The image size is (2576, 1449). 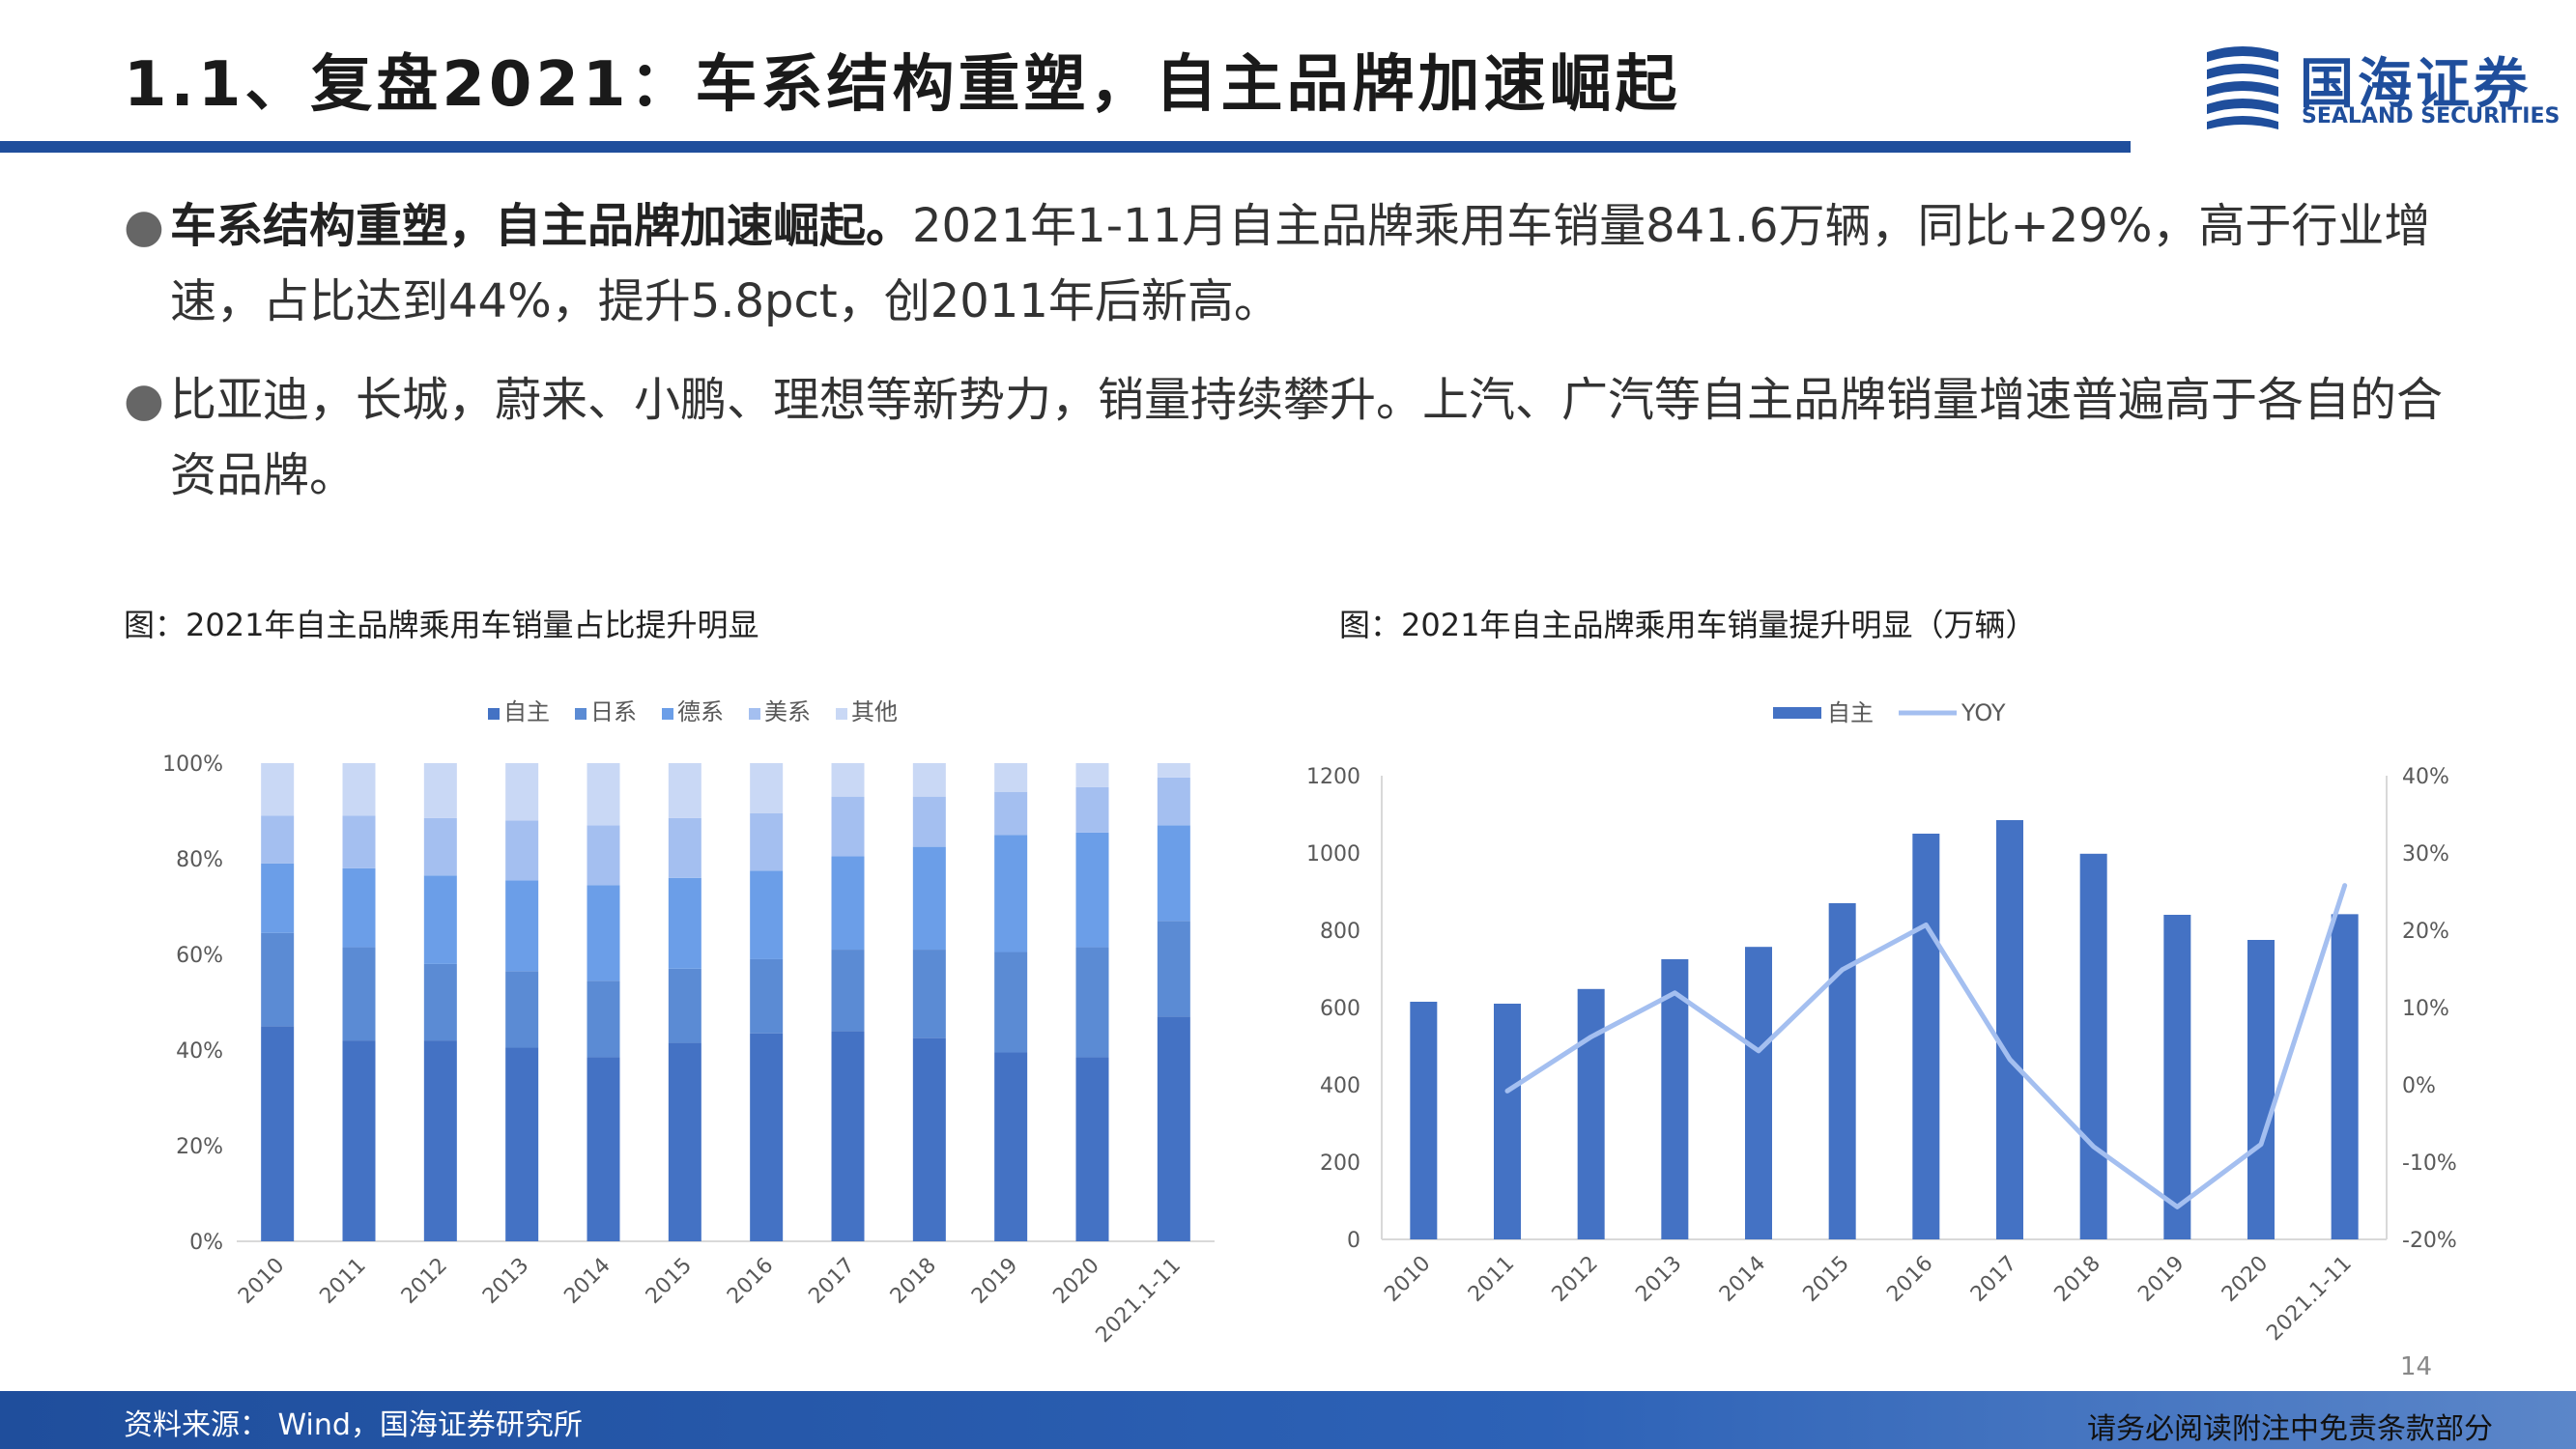 I want to click on y-left-tick-label: 0, so click(x=1354, y=1241).